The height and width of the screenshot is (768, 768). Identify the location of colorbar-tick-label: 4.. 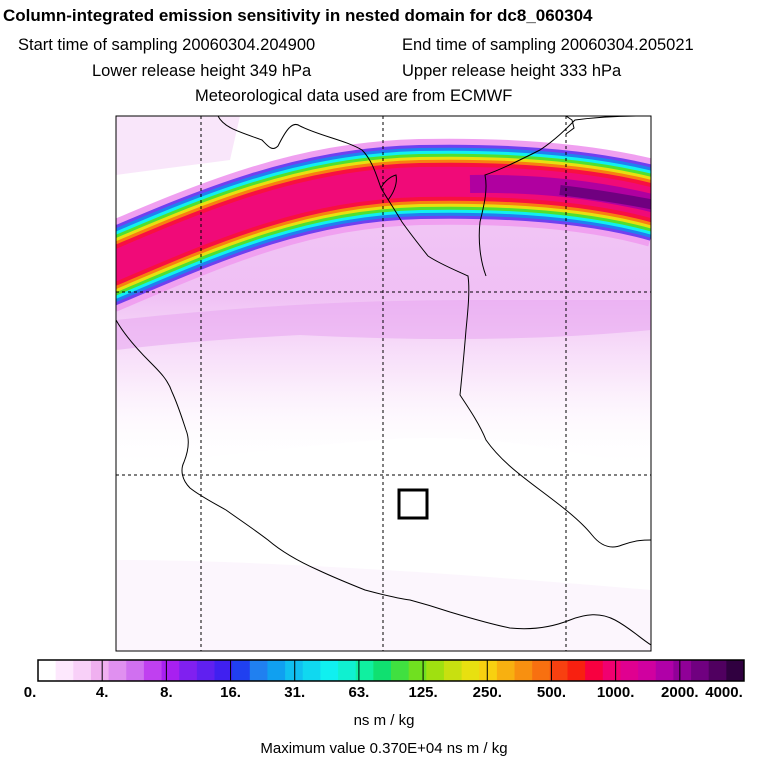
(102, 692).